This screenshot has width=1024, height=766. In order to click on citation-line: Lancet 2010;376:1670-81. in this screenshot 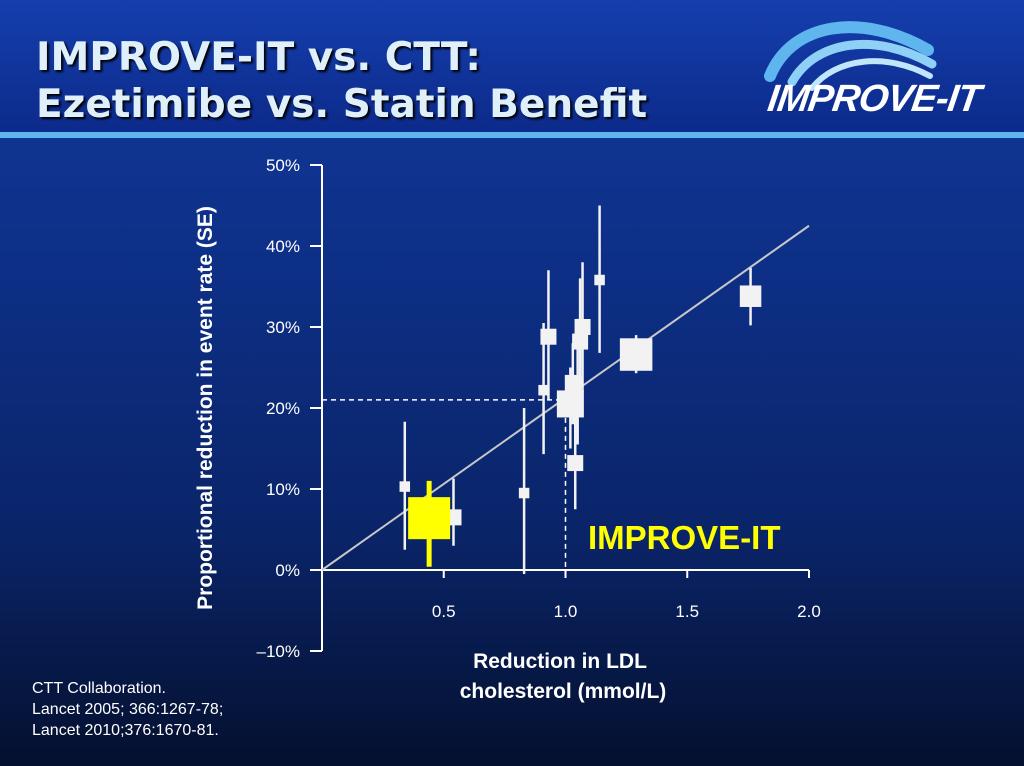, I will do `click(125, 730)`.